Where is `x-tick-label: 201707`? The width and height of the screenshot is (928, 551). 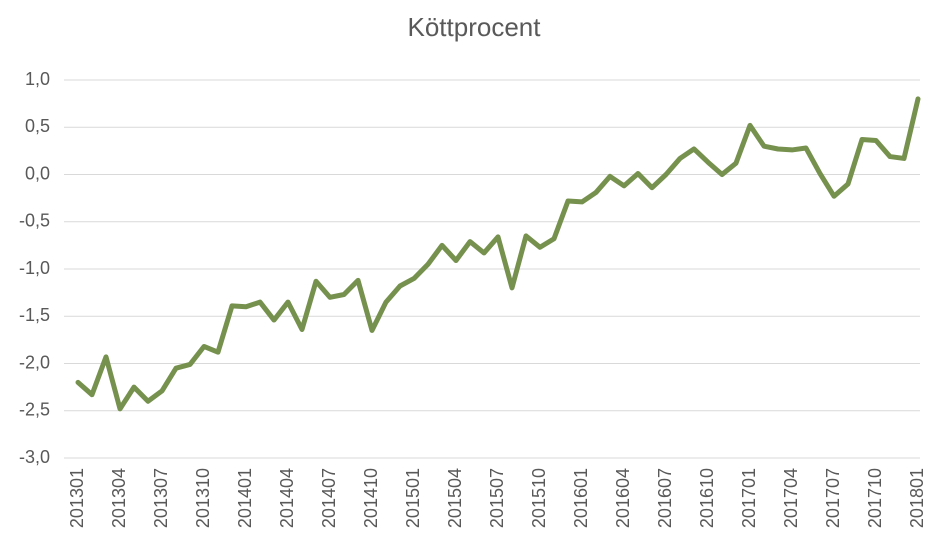 x-tick-label: 201707 is located at coordinates (833, 498).